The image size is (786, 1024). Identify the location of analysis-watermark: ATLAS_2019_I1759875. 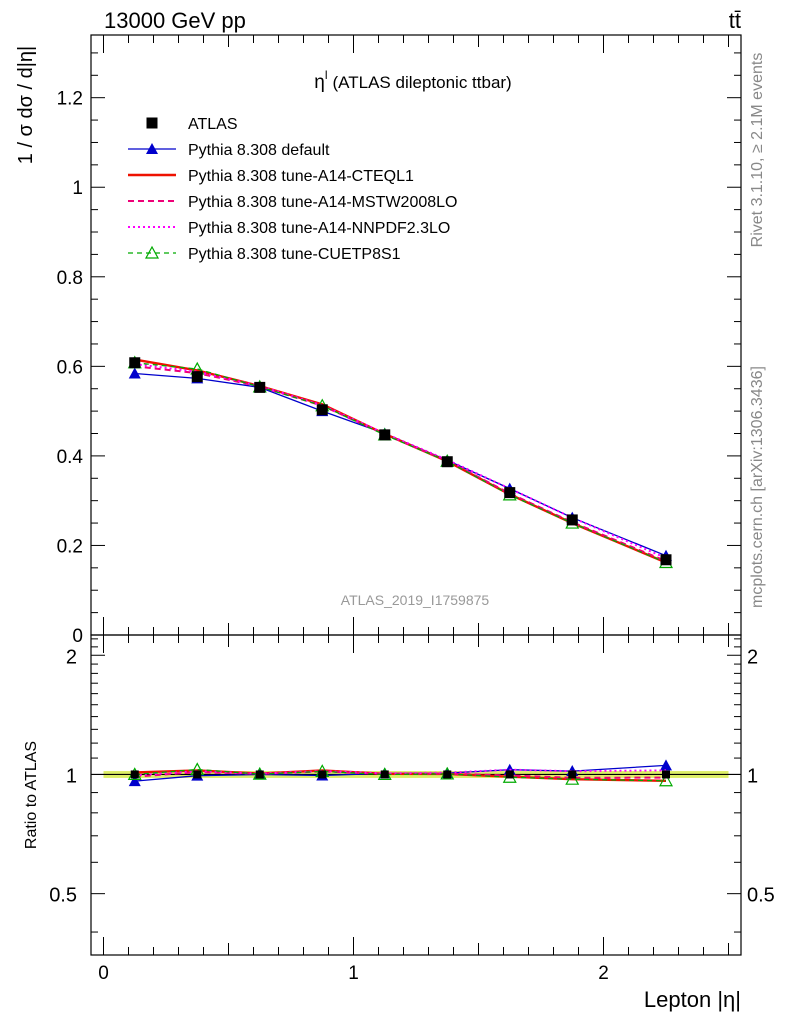
(415, 600).